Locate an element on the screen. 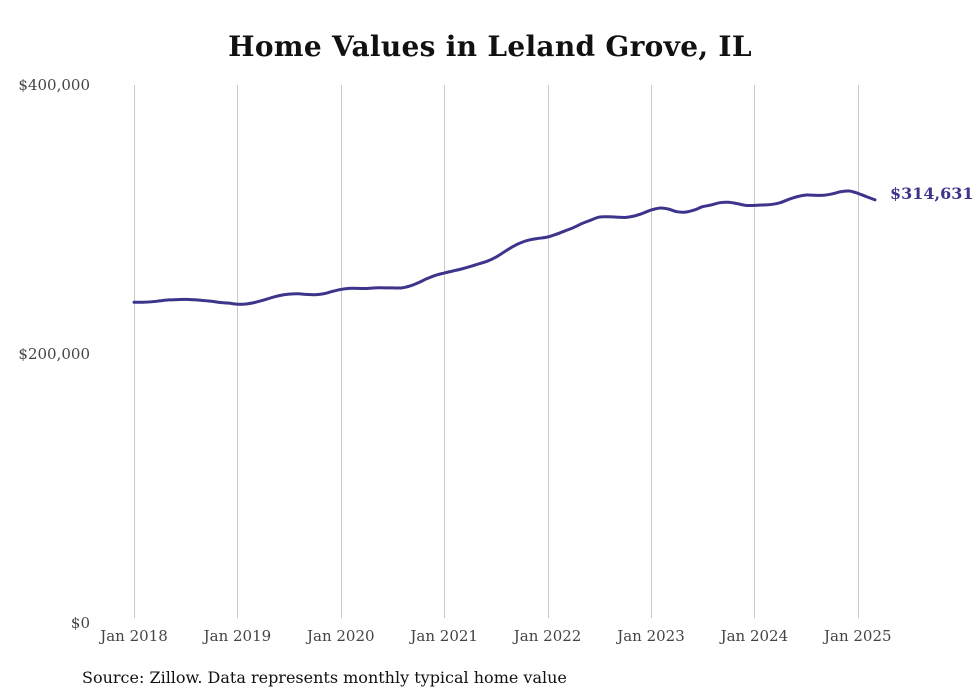 The height and width of the screenshot is (699, 980). x-tick-label: Jan 2020 is located at coordinates (340, 636).